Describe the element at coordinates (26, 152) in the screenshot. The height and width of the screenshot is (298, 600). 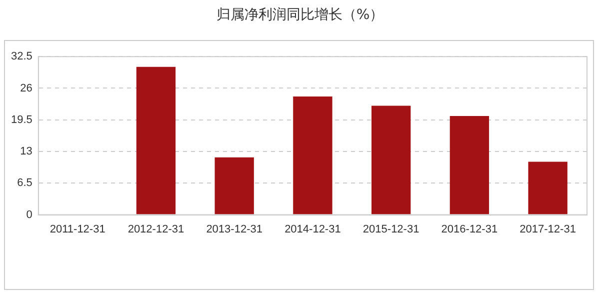
I see `y-tick-label: 13` at that location.